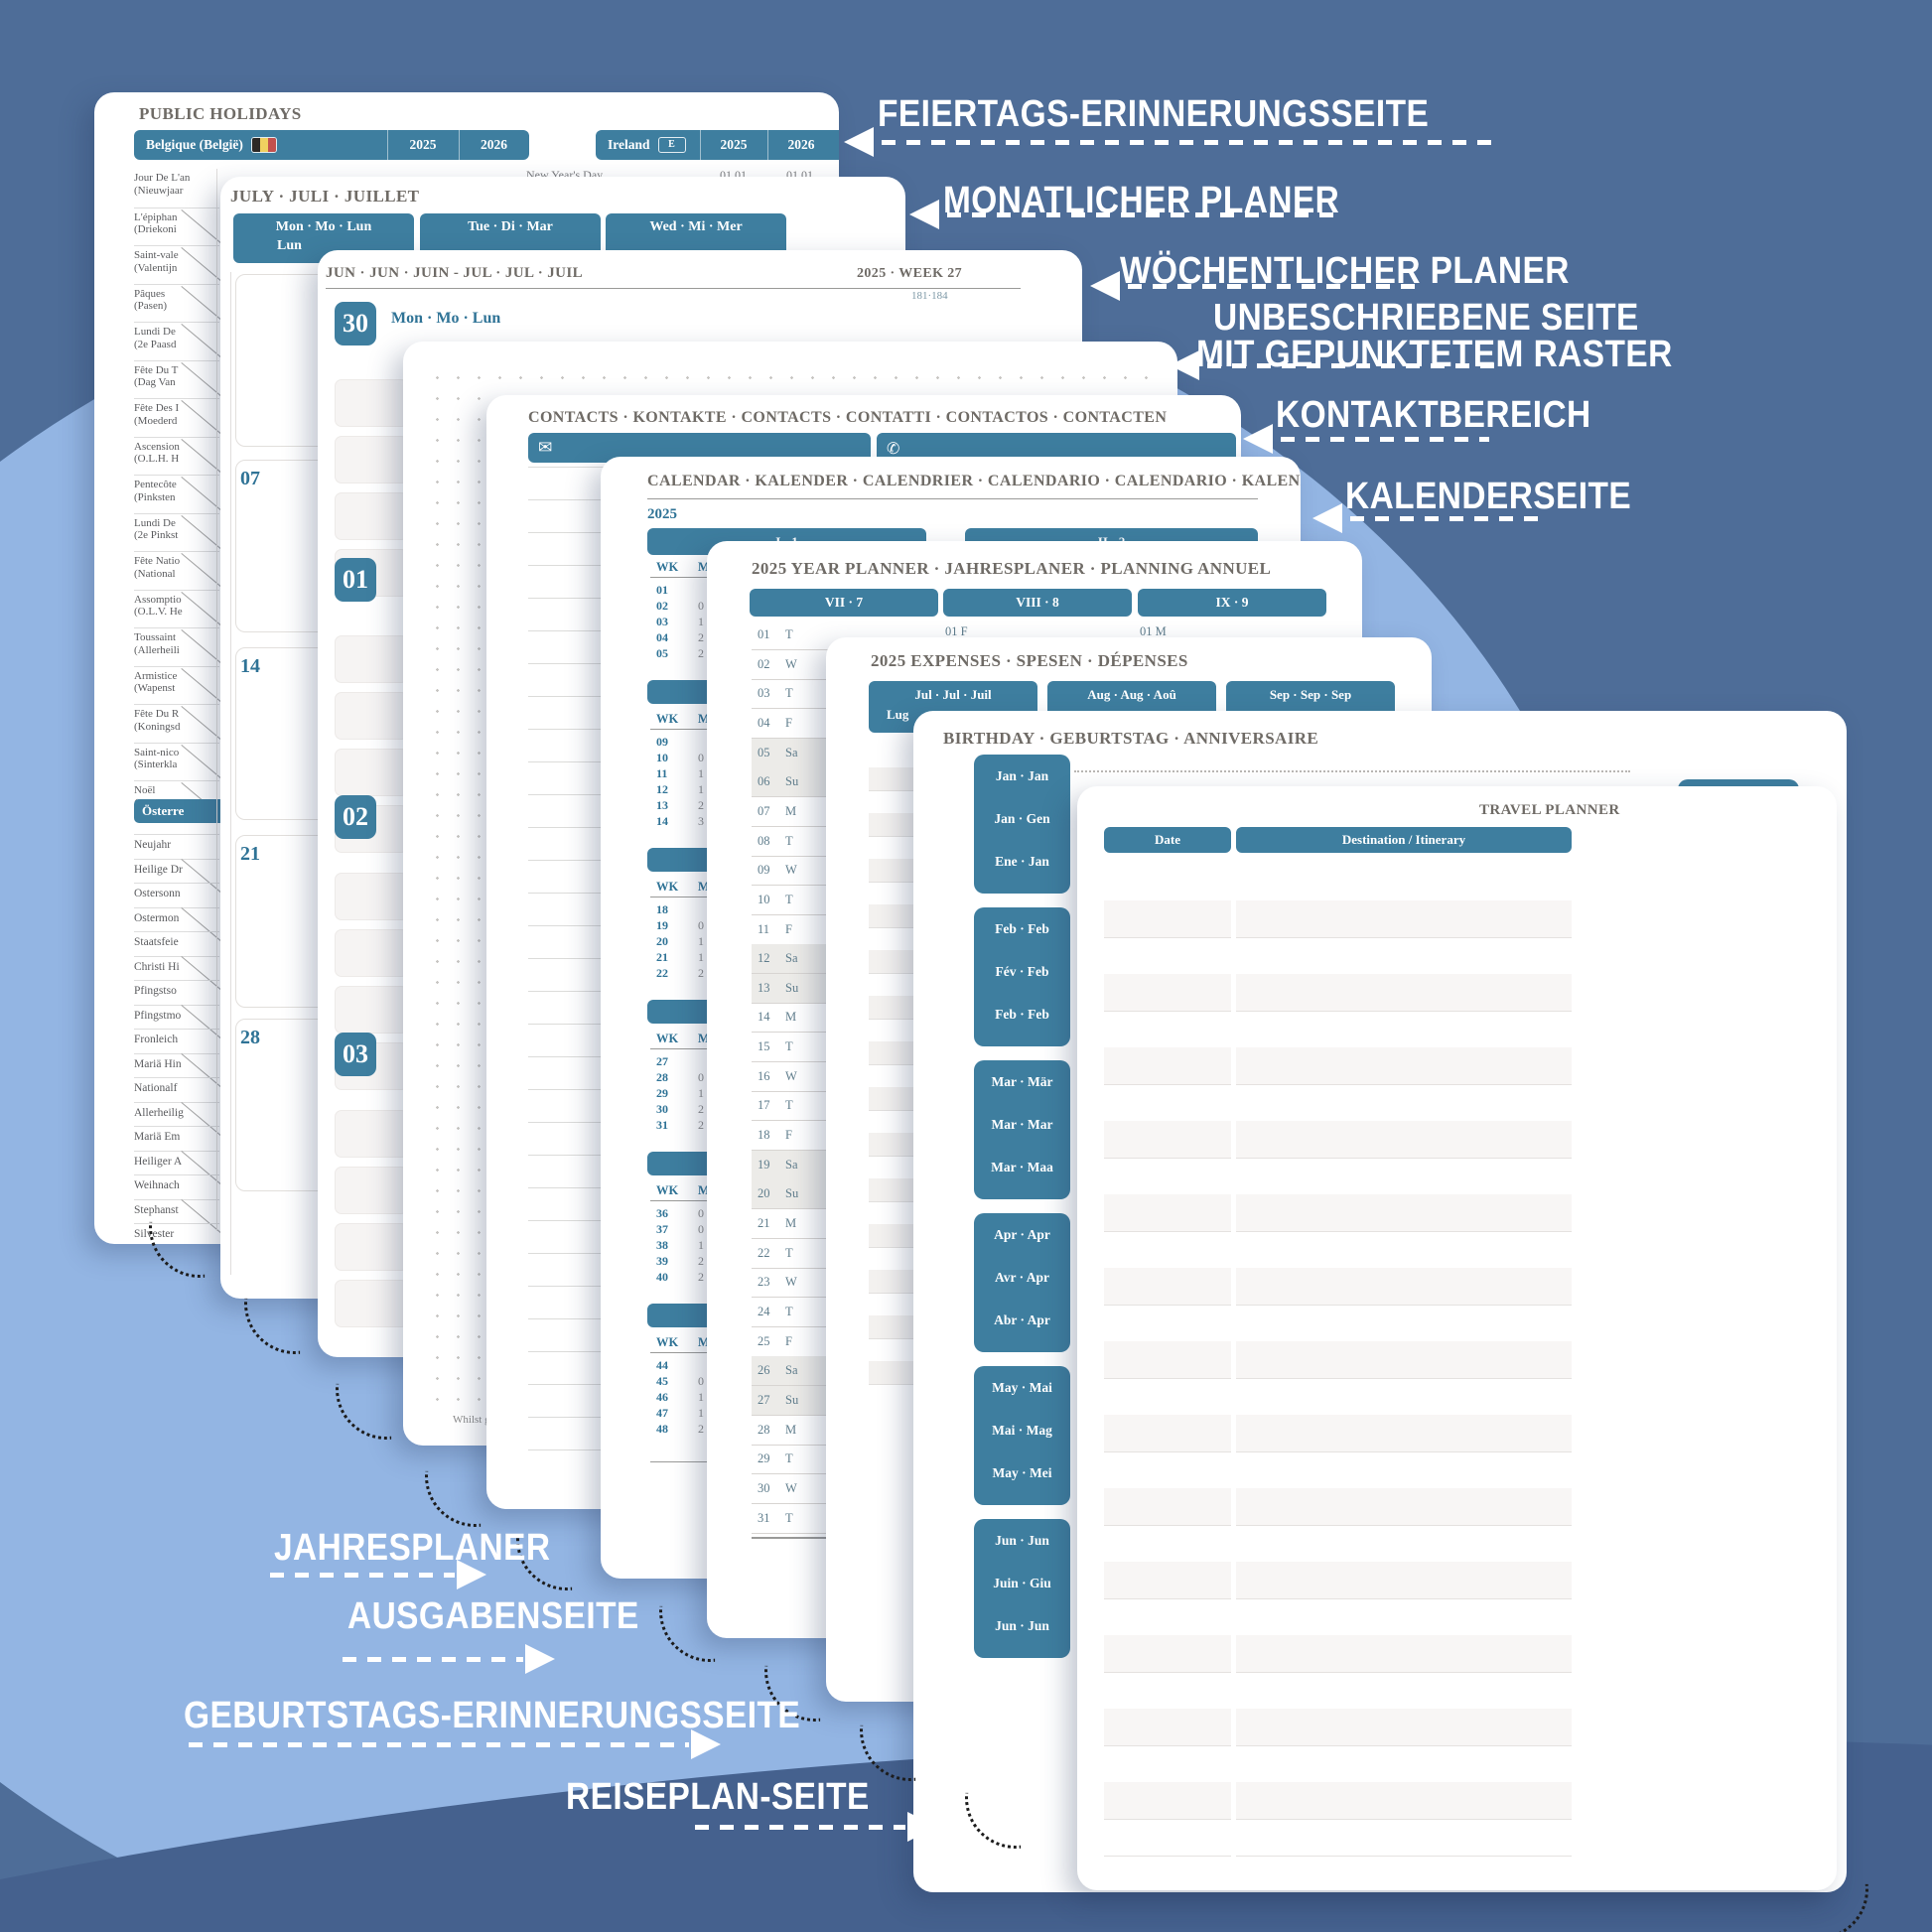  I want to click on calendar-week-row: 39 2, so click(680, 1261).